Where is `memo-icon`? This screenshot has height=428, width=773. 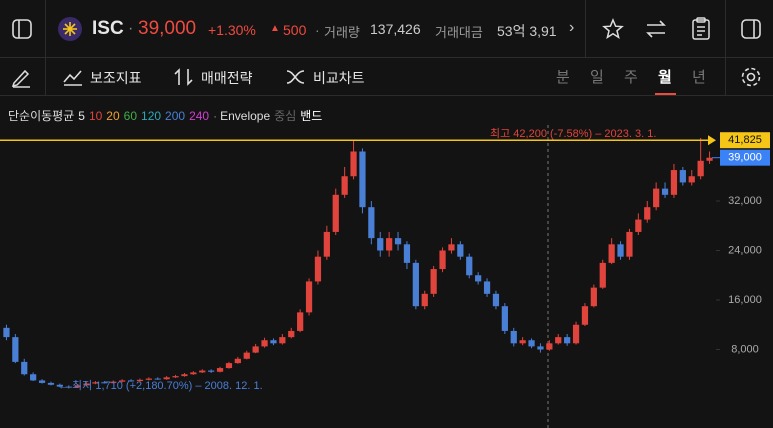
memo-icon is located at coordinates (701, 29).